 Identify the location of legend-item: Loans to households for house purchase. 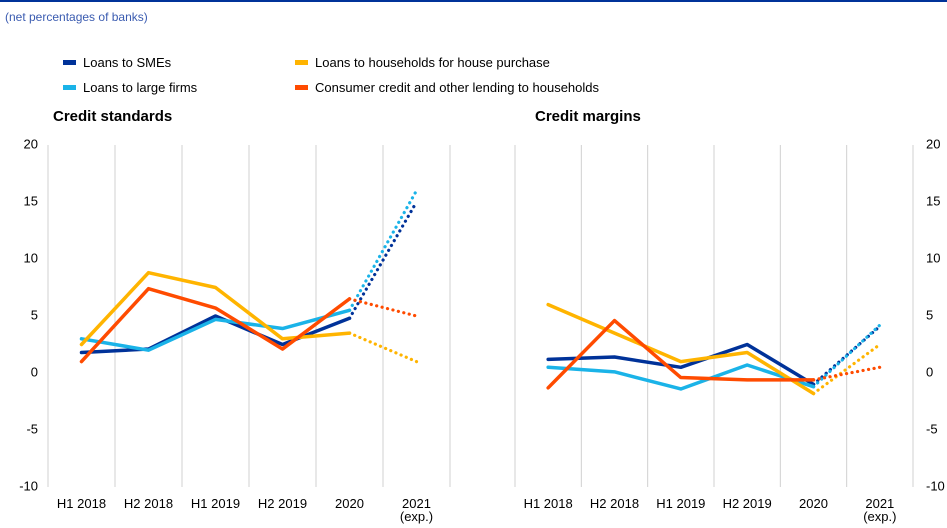
(422, 62).